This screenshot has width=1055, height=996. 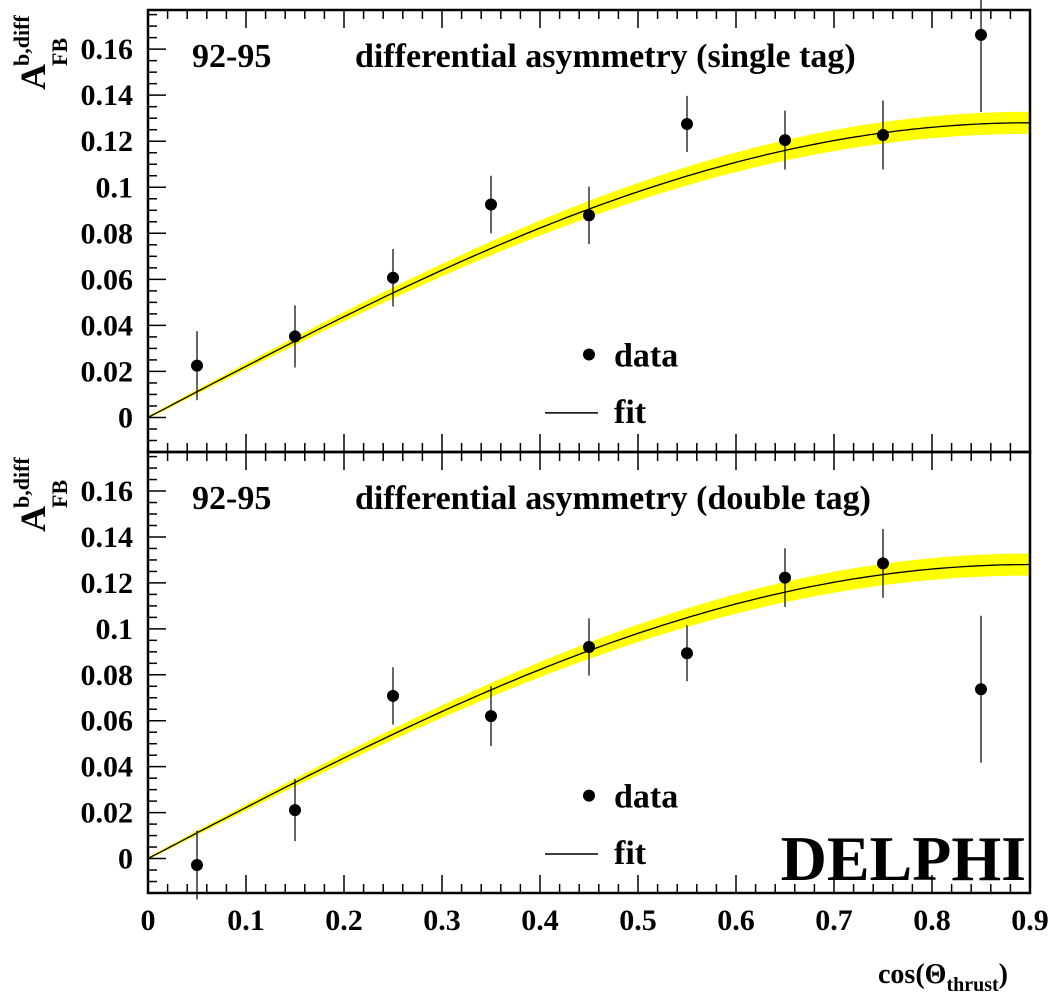 What do you see at coordinates (834, 920) in the screenshot?
I see `x-tick-label: 0.7` at bounding box center [834, 920].